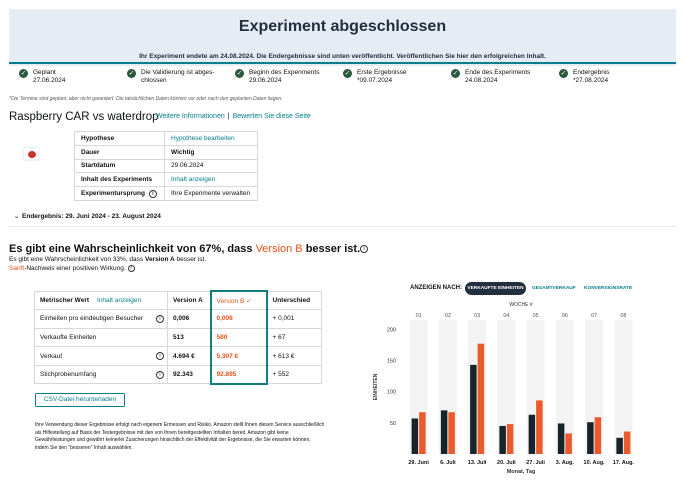 The image size is (685, 484). I want to click on banner-title: Experiment abgeschlossen, so click(342, 26).